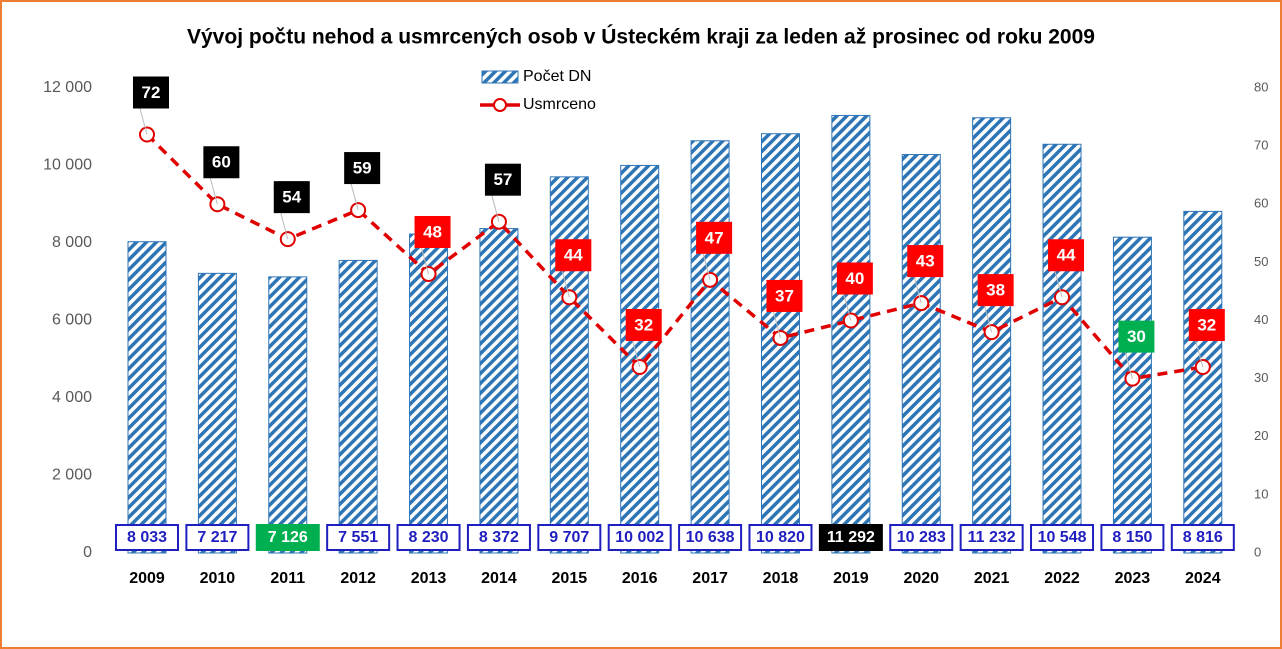  Describe the element at coordinates (851, 578) in the screenshot. I see `x-tick-label: 2019` at that location.